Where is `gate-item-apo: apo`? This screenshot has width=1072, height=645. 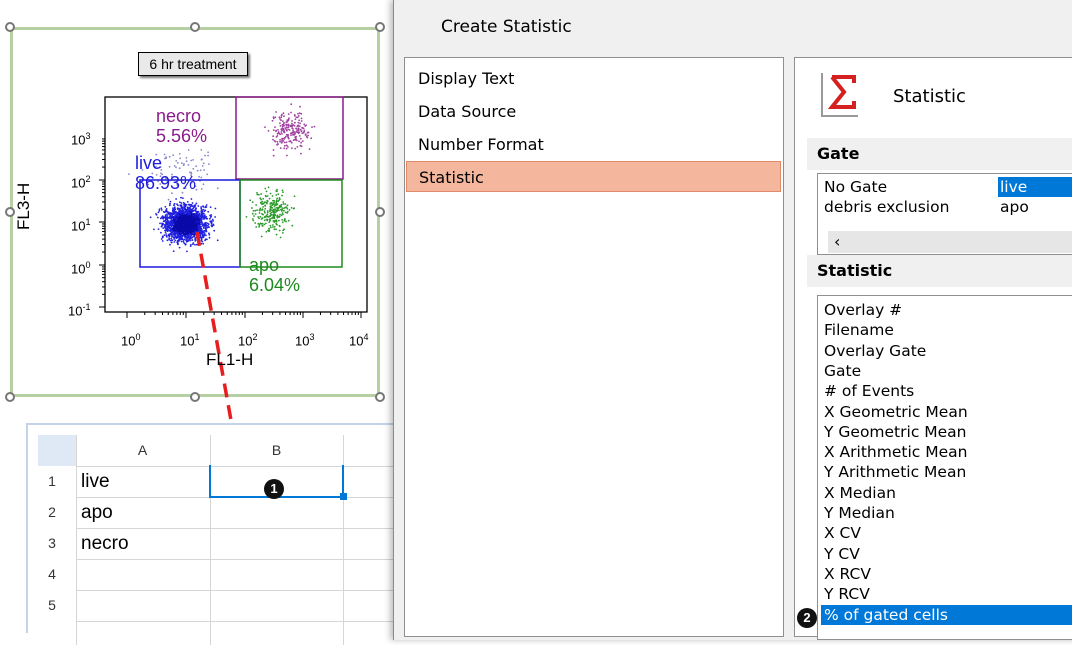 gate-item-apo: apo is located at coordinates (1014, 207).